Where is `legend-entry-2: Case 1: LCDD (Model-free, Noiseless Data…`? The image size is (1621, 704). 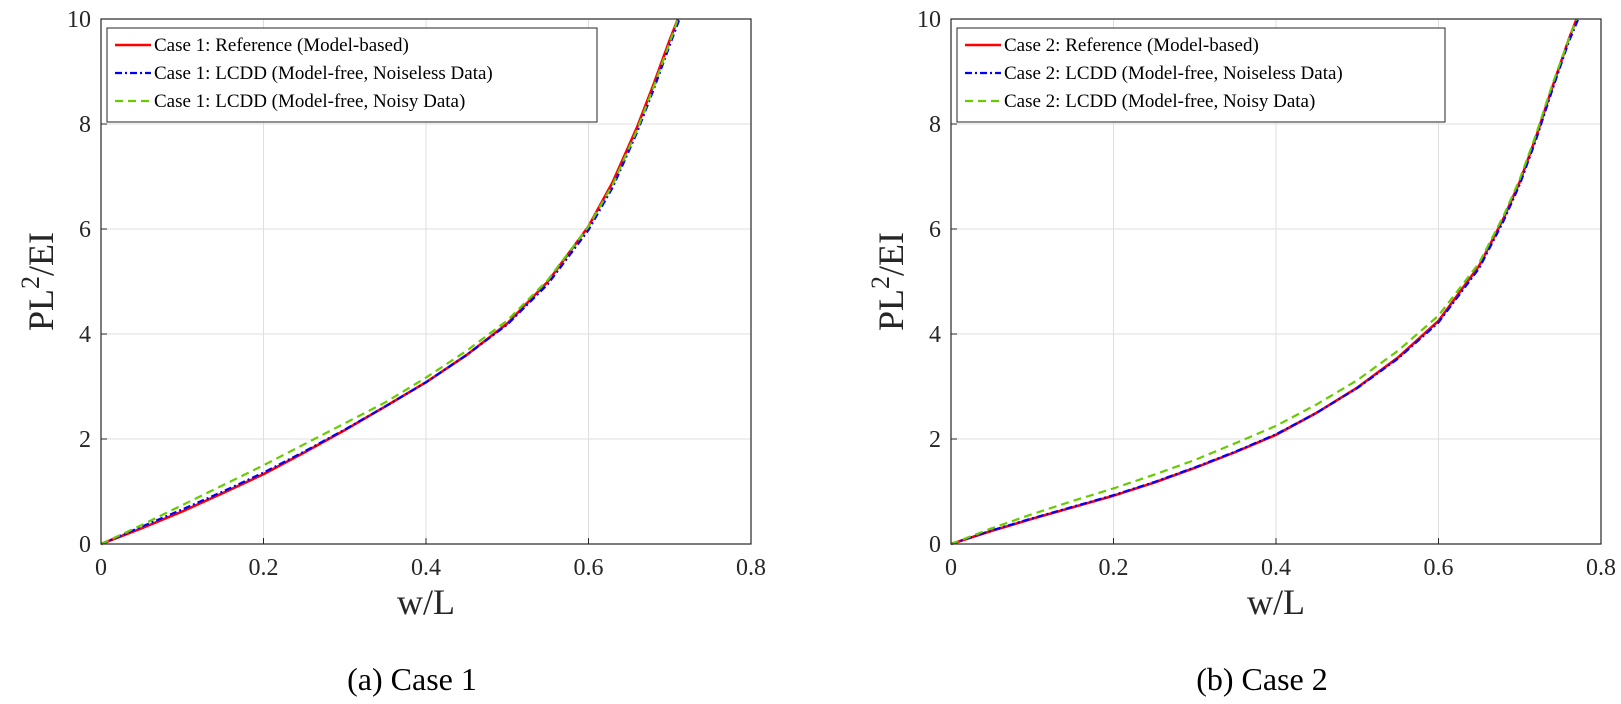
legend-entry-2: Case 1: LCDD (Model-free, Noiseless Data… is located at coordinates (323, 73).